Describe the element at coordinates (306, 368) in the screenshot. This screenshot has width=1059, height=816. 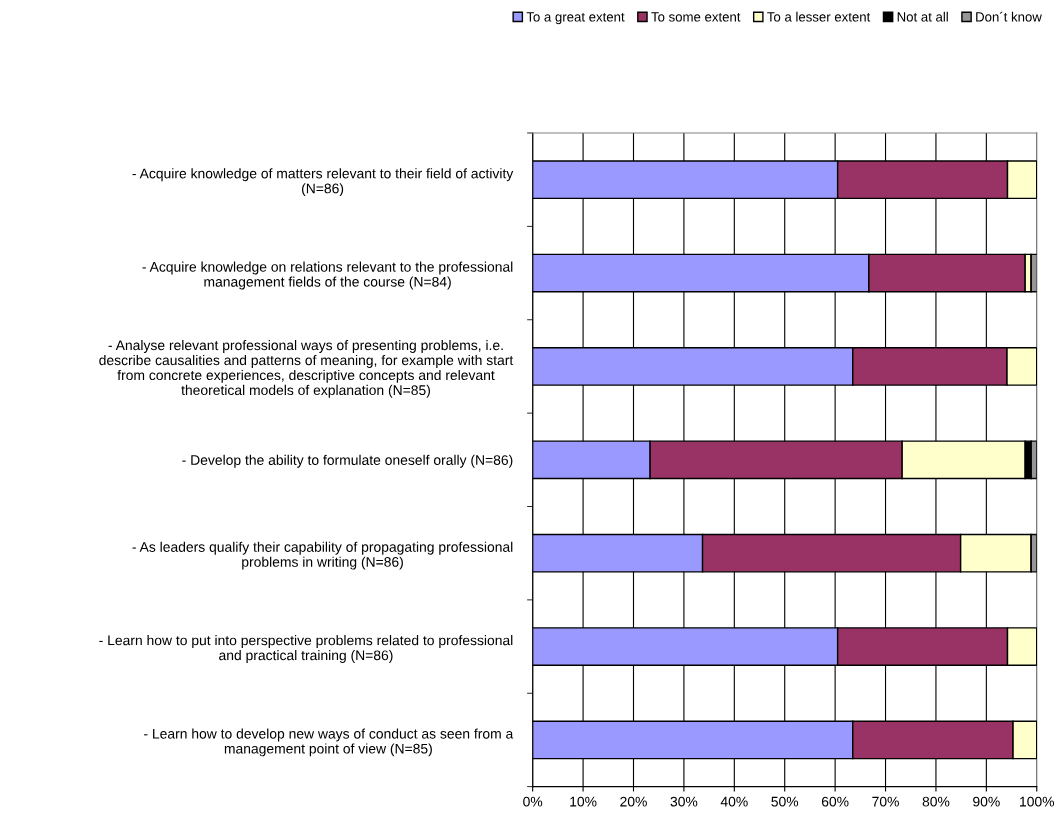
I see `y-tick-label: - Analyse relevant professional ways of presenting problems, i.e. describe causalities and patterns of meaning, for example with start from concrete experiences, descriptive concepts and relevant theoretical models of explanation (N=85)` at that location.